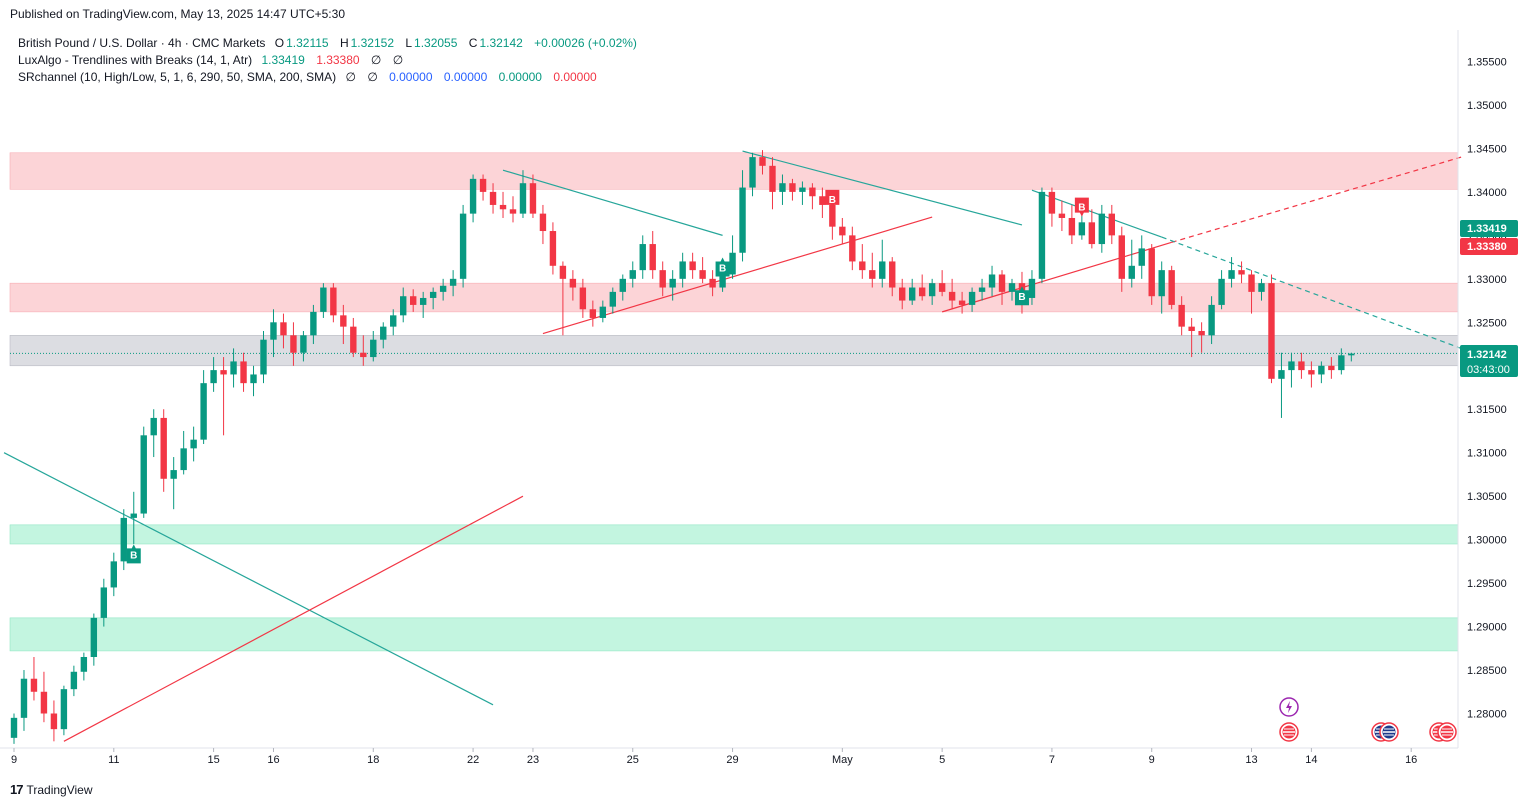 The height and width of the screenshot is (808, 1534). What do you see at coordinates (17, 789) in the screenshot?
I see `tradingview-logo-icon: 17` at bounding box center [17, 789].